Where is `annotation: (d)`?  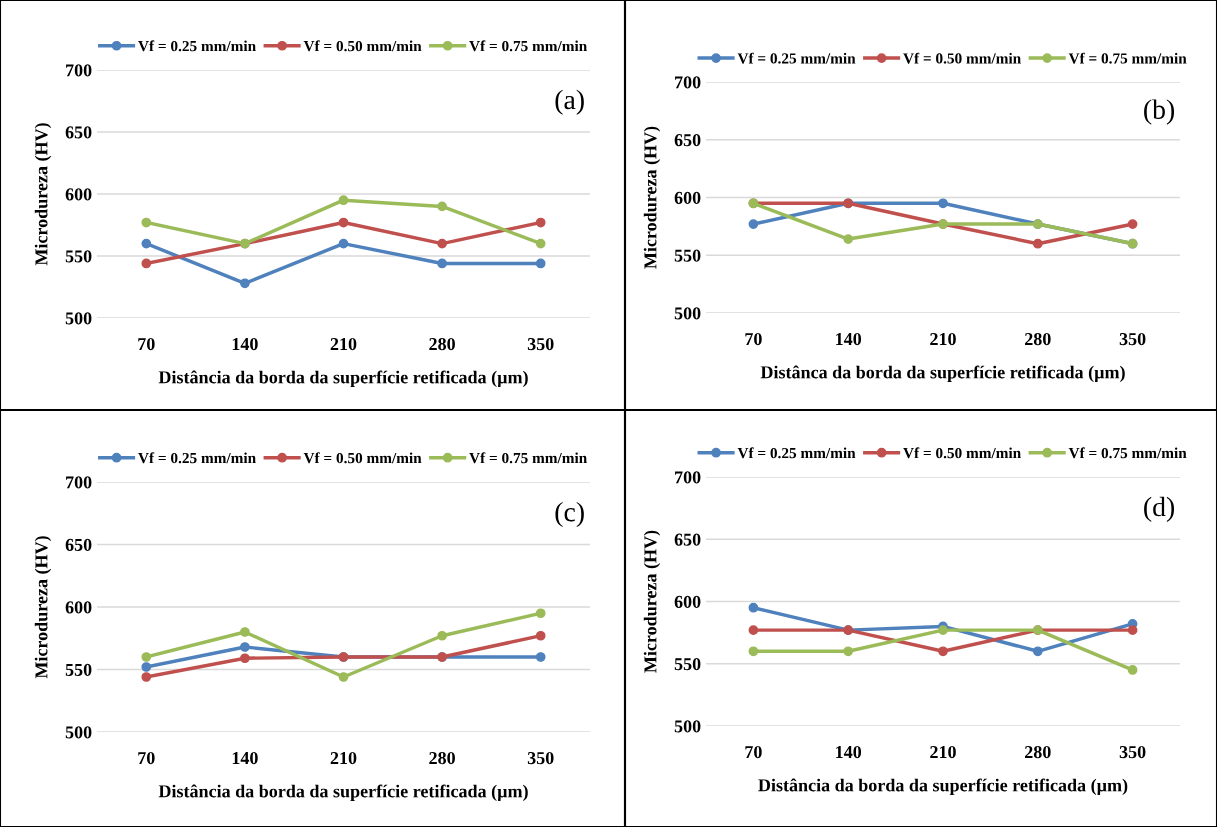 annotation: (d) is located at coordinates (1159, 509).